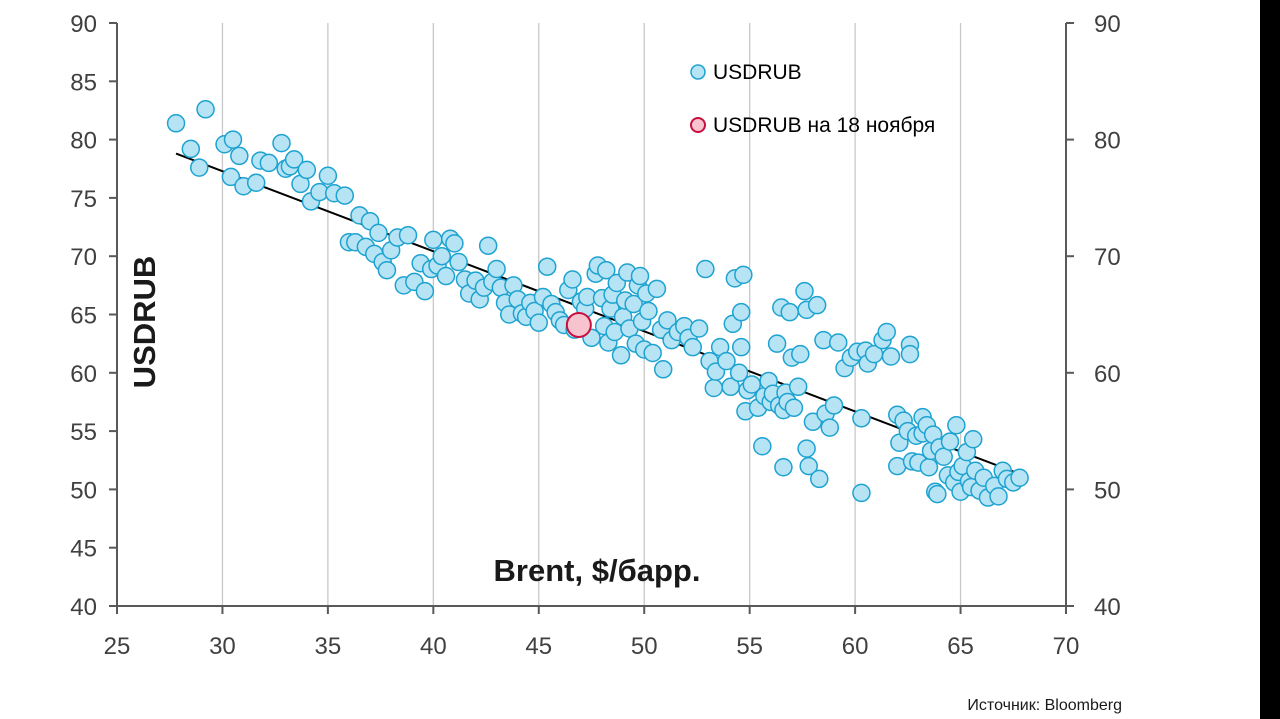 This screenshot has width=1280, height=719. I want to click on y-right-tick-label: 80, so click(1107, 141).